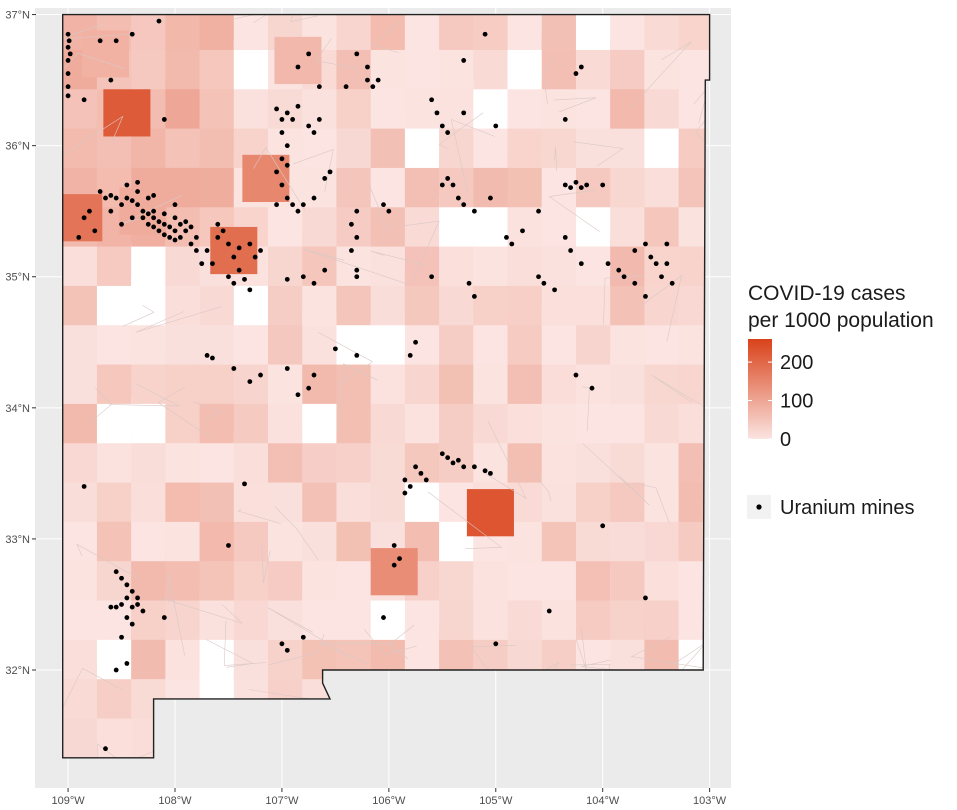 The image size is (957, 810). What do you see at coordinates (17, 147) in the screenshot?
I see `y-tick-label: 36°N` at bounding box center [17, 147].